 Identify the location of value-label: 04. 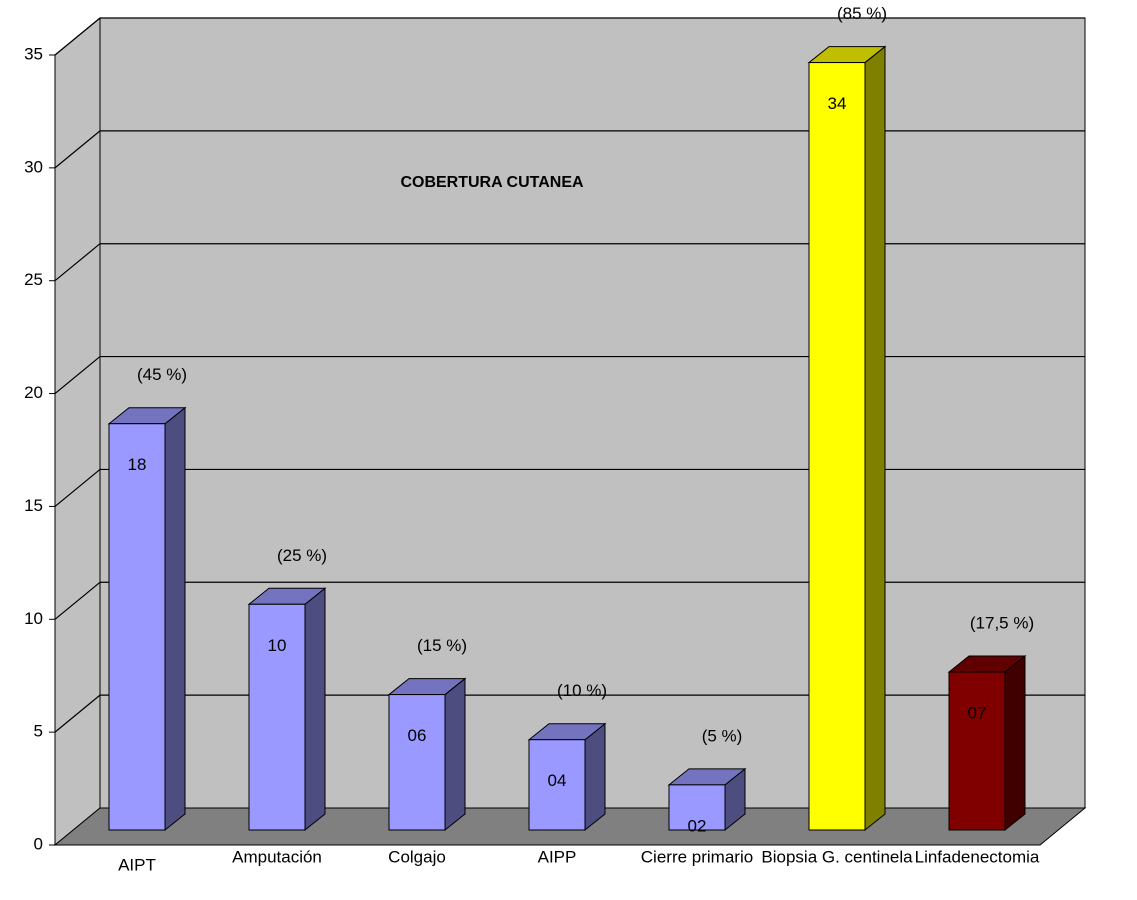
(557, 780).